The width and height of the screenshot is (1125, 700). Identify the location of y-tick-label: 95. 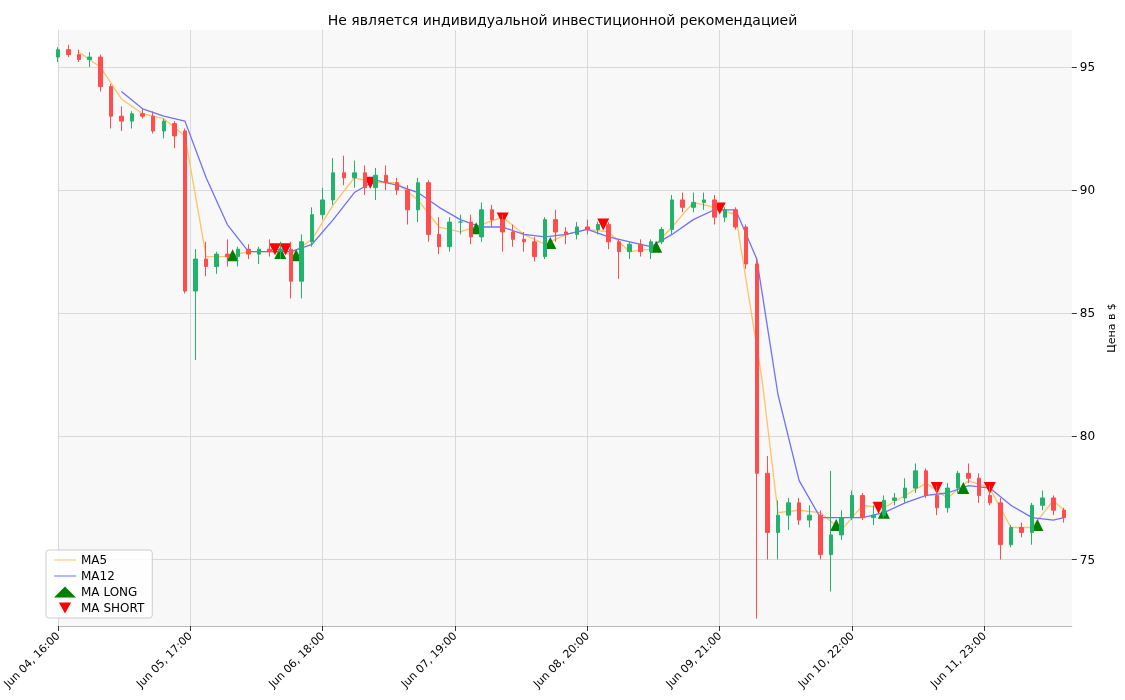
(1087, 66).